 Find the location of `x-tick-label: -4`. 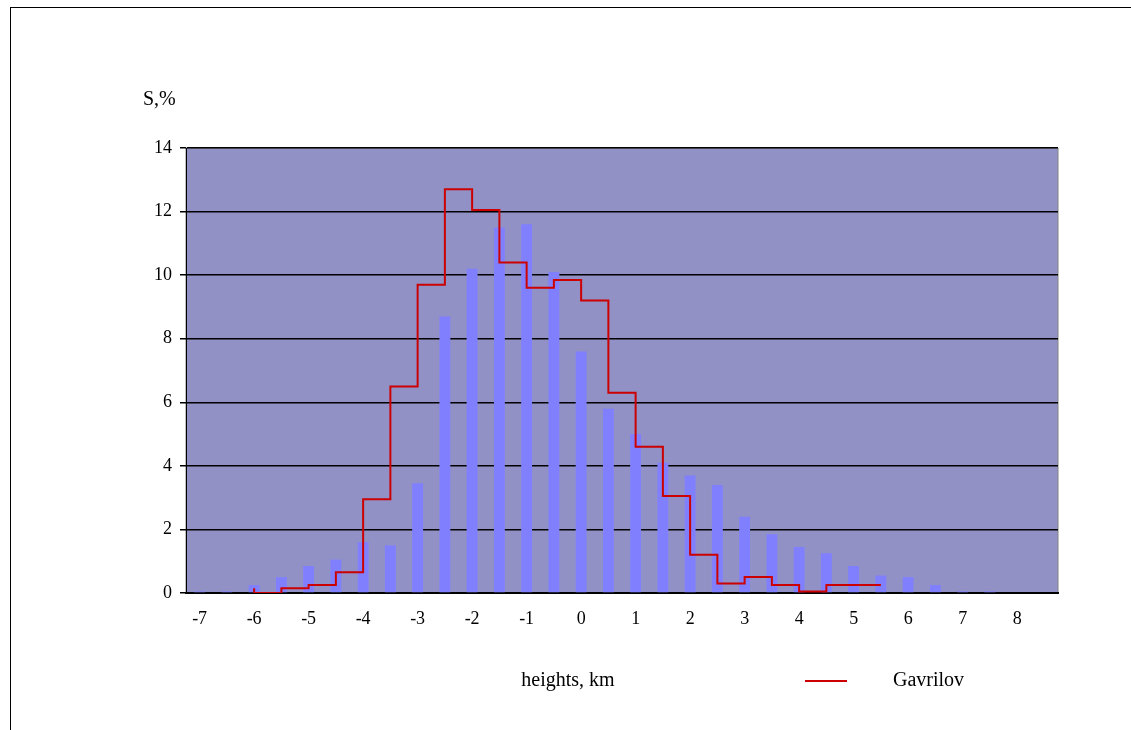

x-tick-label: -4 is located at coordinates (363, 617).